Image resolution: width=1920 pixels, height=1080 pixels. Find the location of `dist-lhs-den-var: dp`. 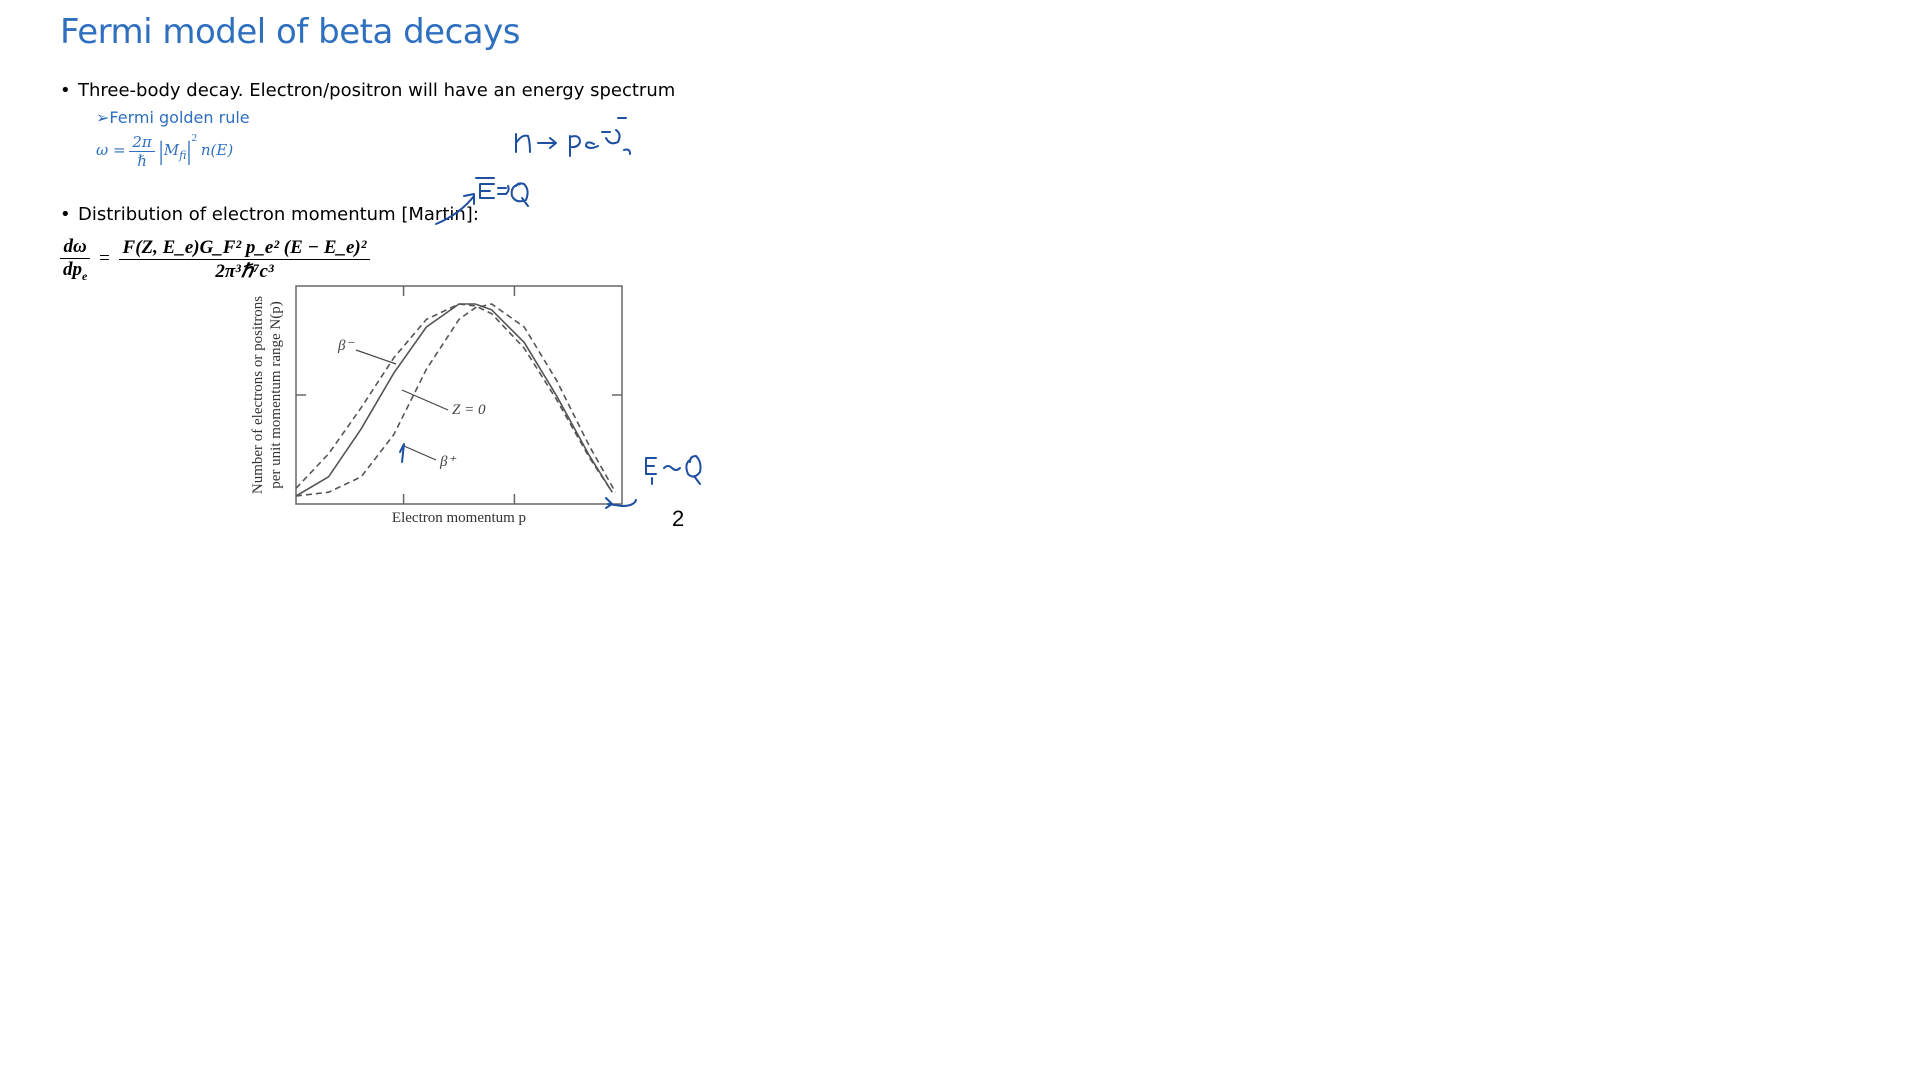

dist-lhs-den-var: dp is located at coordinates (72, 269).